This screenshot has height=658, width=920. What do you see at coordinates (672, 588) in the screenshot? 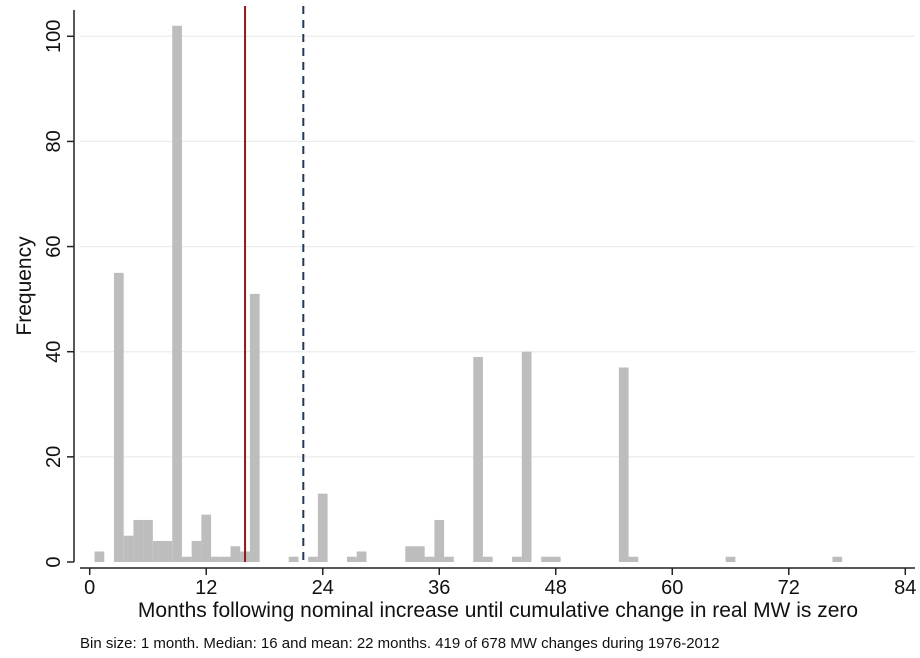
I see `x-tick-label-60: 60` at bounding box center [672, 588].